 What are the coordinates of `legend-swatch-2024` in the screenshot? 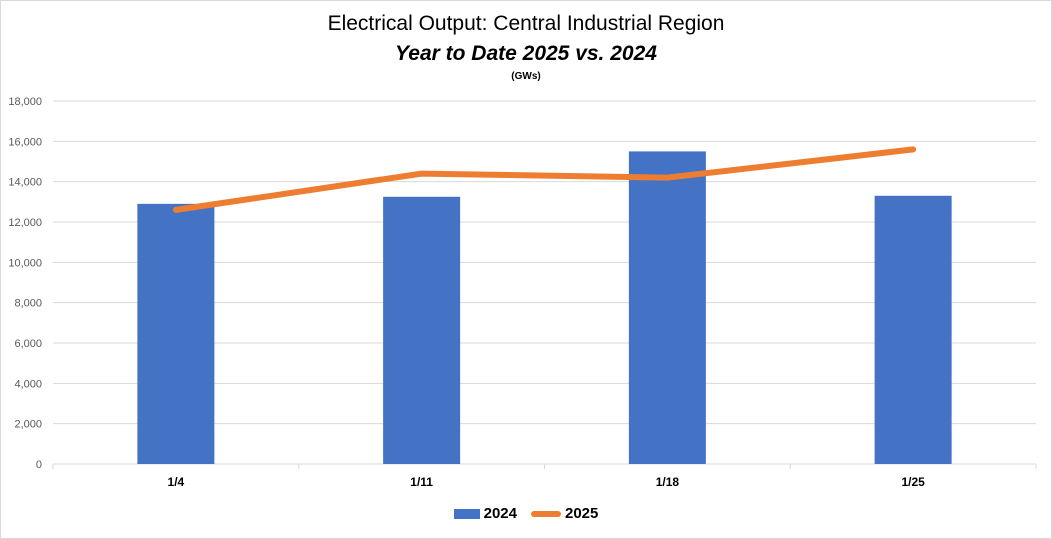 It's located at (466, 513).